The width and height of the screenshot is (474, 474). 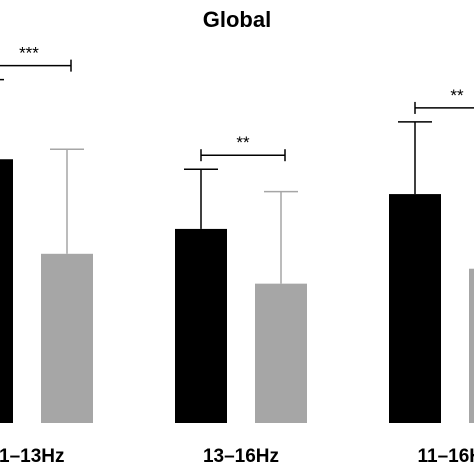 I want to click on significance-label-0: ***, so click(x=29, y=53).